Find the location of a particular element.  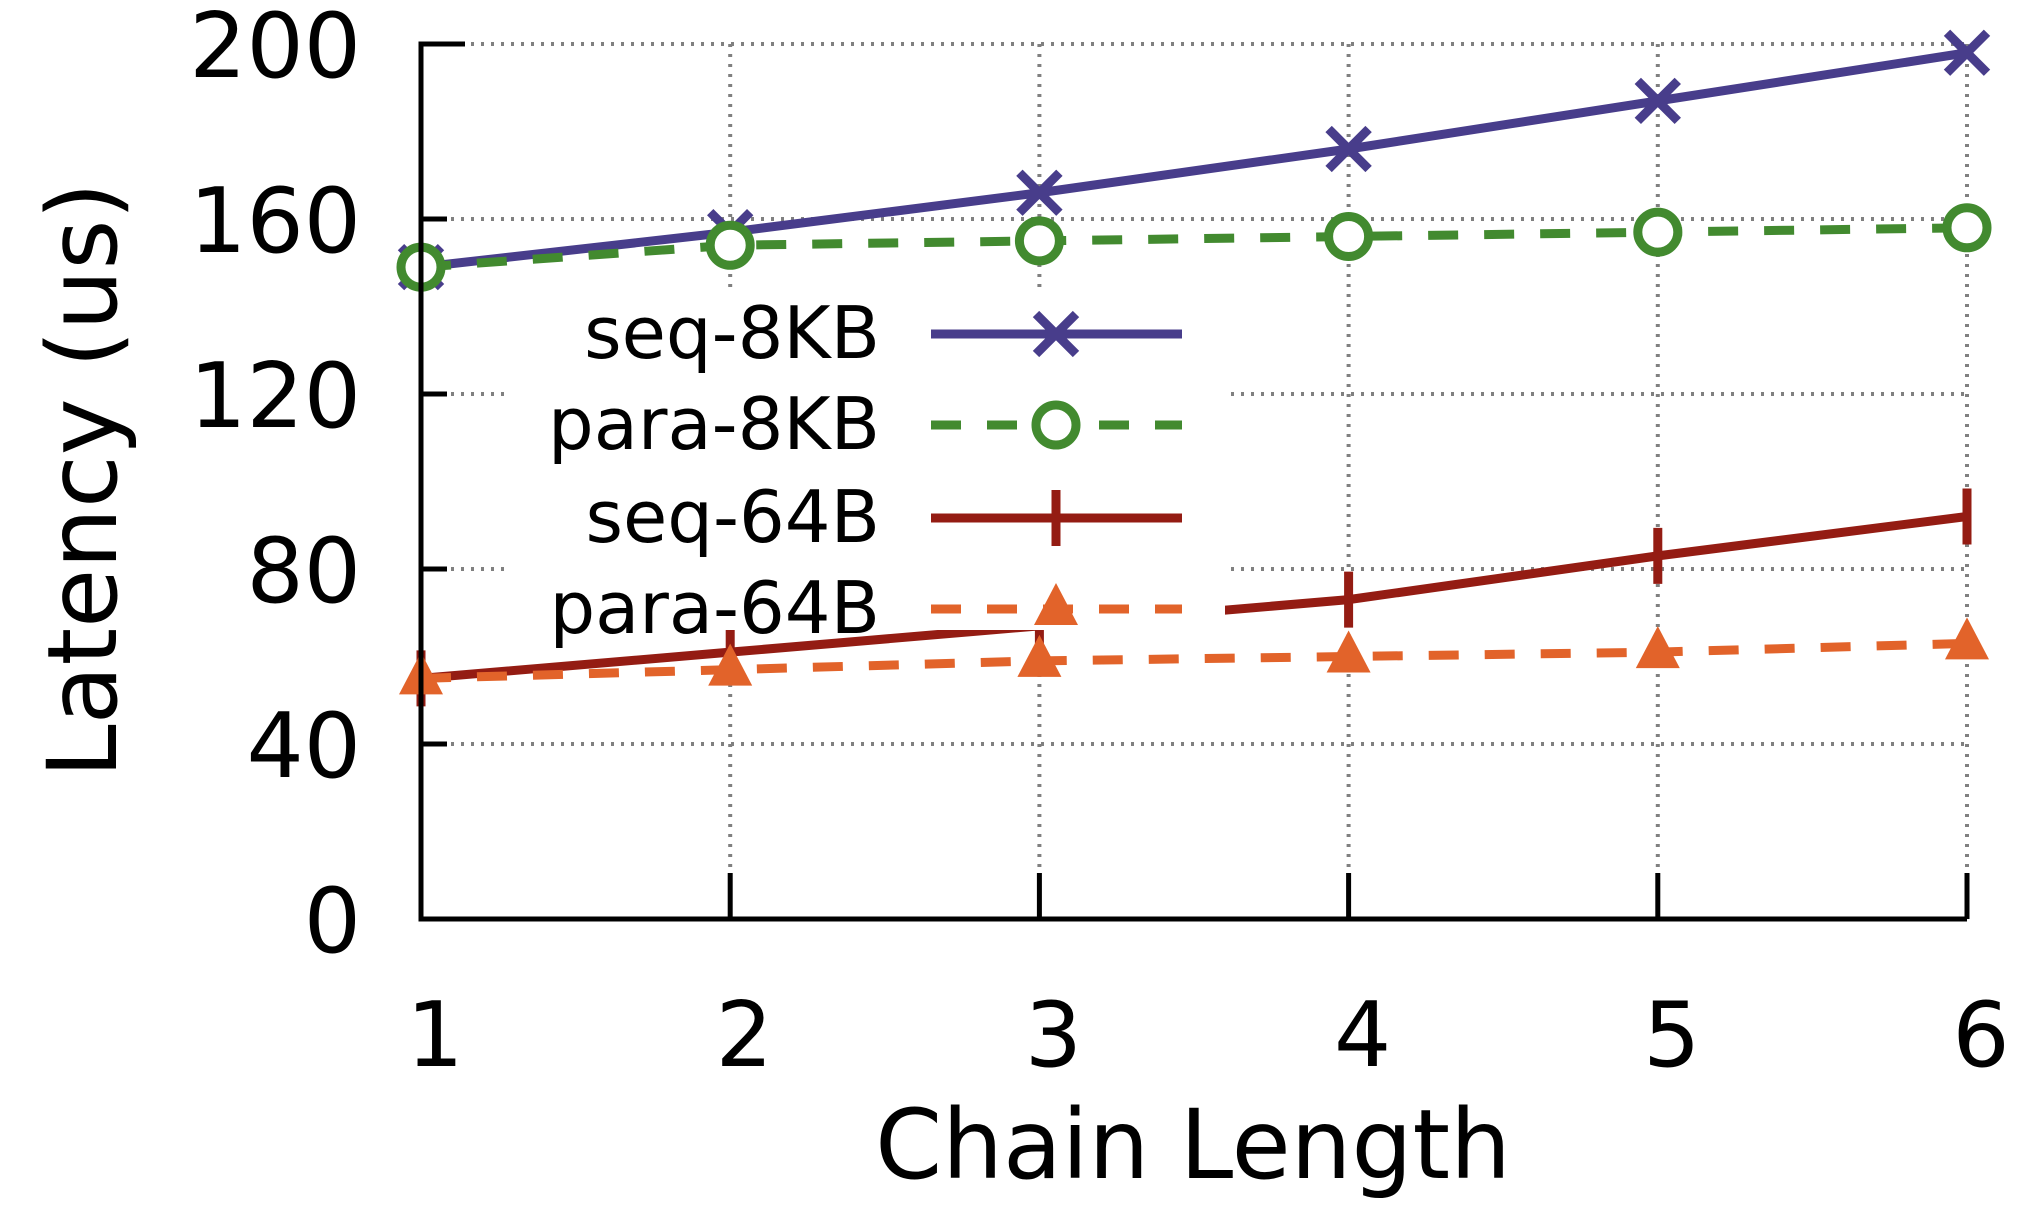

y-tick-label: 120 is located at coordinates (275, 396).